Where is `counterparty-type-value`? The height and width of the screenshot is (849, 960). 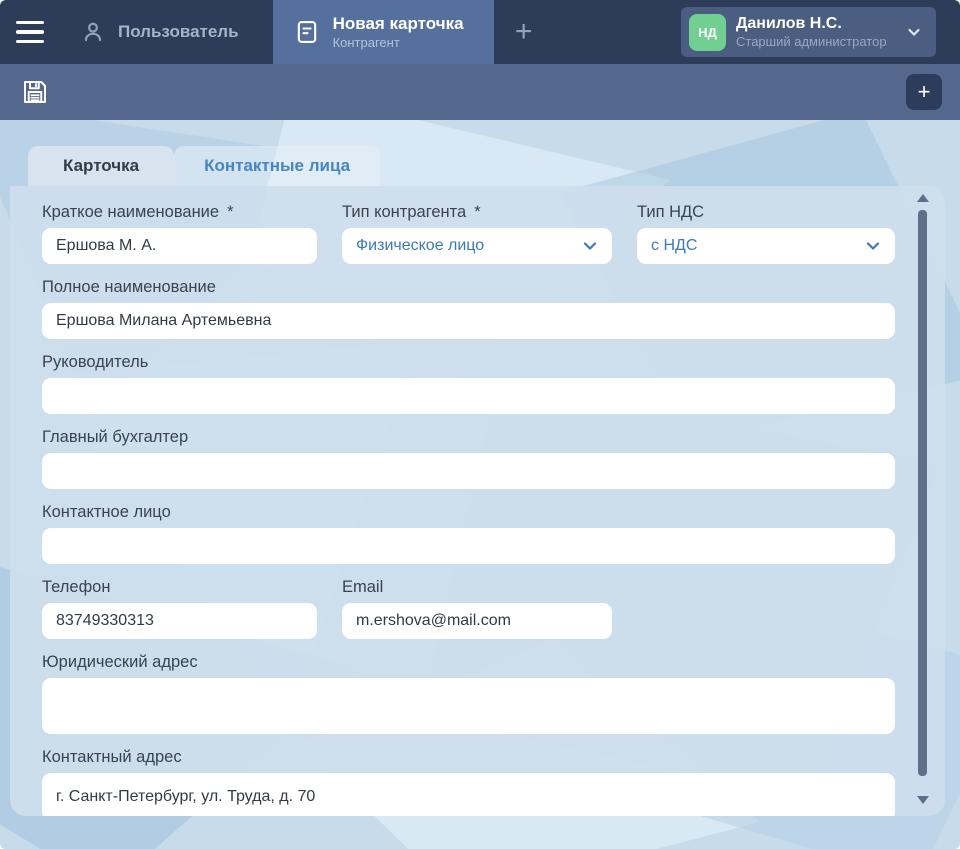 counterparty-type-value is located at coordinates (477, 246).